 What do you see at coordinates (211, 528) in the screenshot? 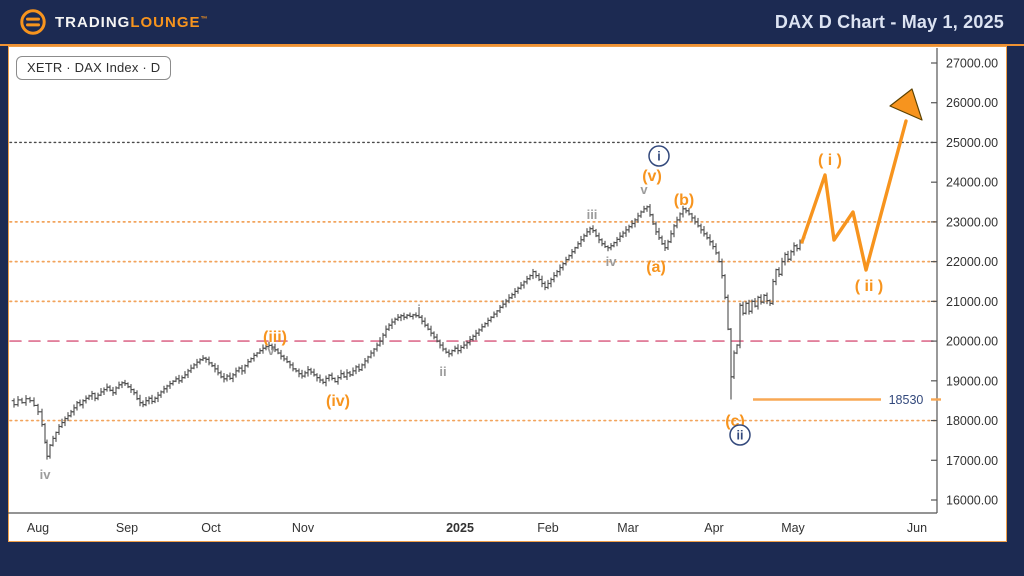
I see `x-axis-label-Oct: Oct` at bounding box center [211, 528].